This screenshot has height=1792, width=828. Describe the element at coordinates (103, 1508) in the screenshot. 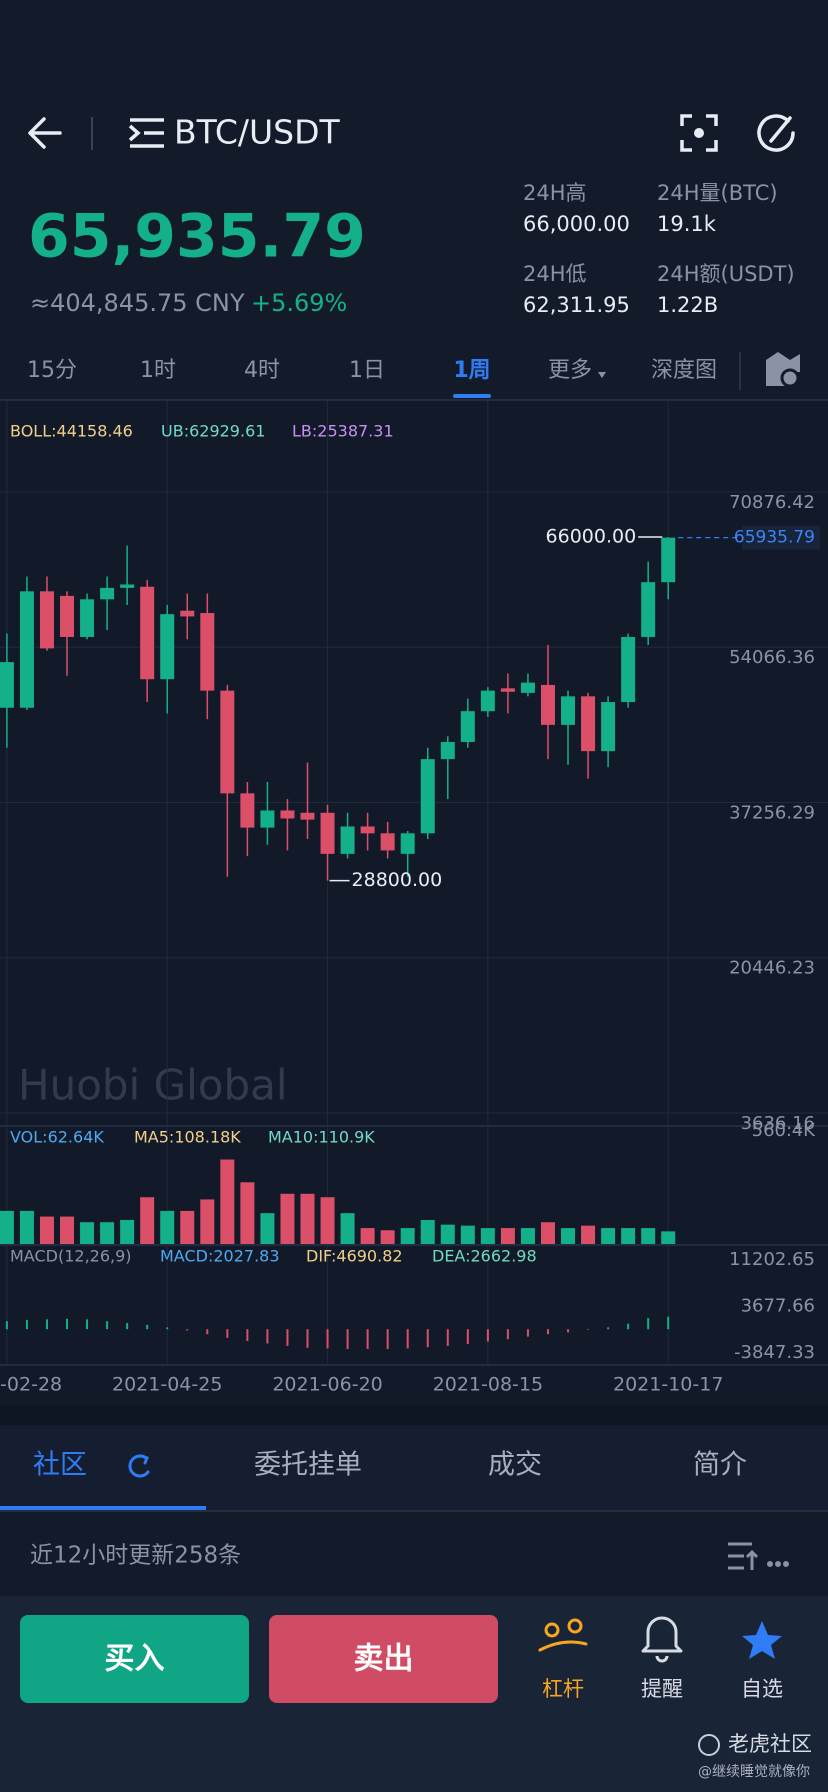

I see `tab-underline` at that location.